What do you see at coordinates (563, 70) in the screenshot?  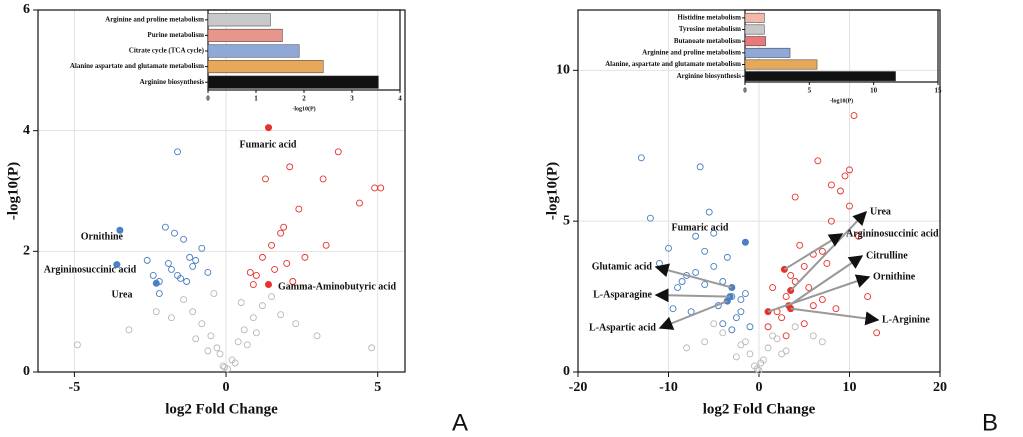 I see `y-tick-label: 10` at bounding box center [563, 70].